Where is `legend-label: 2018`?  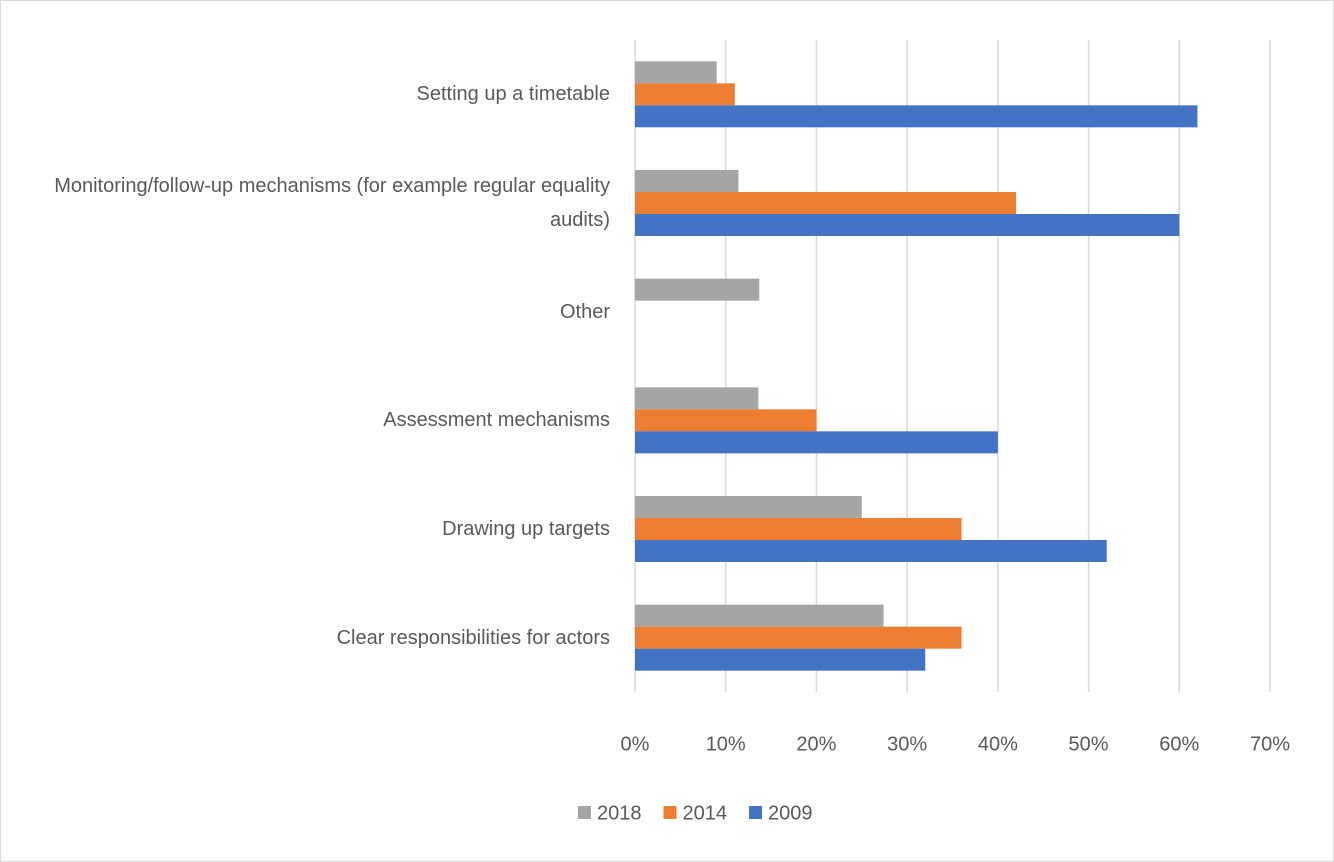
legend-label: 2018 is located at coordinates (619, 813).